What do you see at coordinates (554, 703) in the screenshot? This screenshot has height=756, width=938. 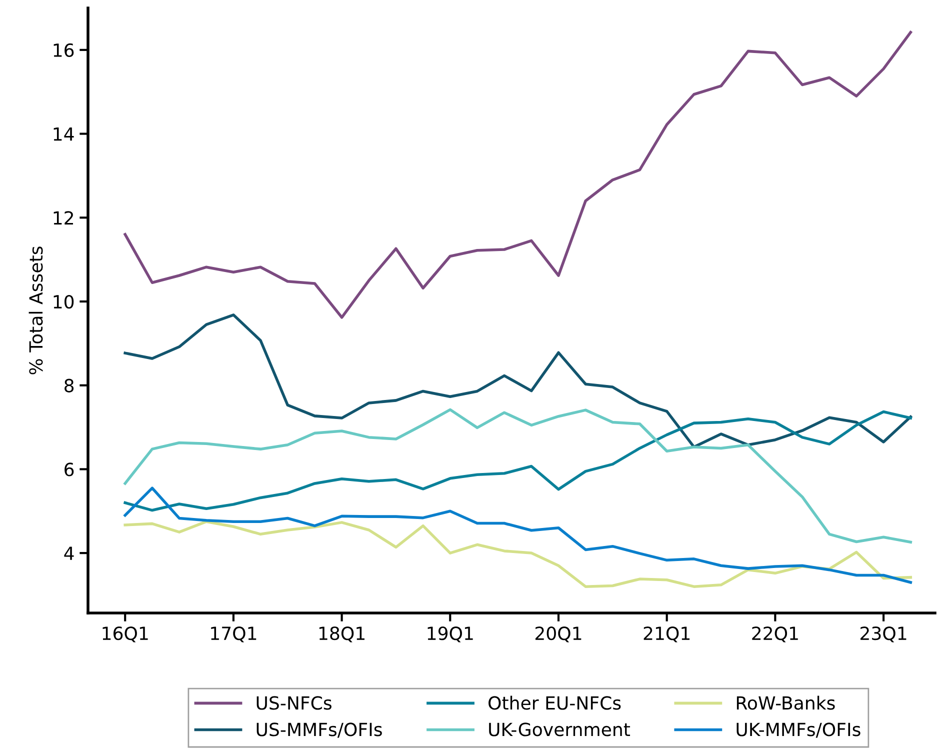 I see `legend-label: Other EU-NFCs` at bounding box center [554, 703].